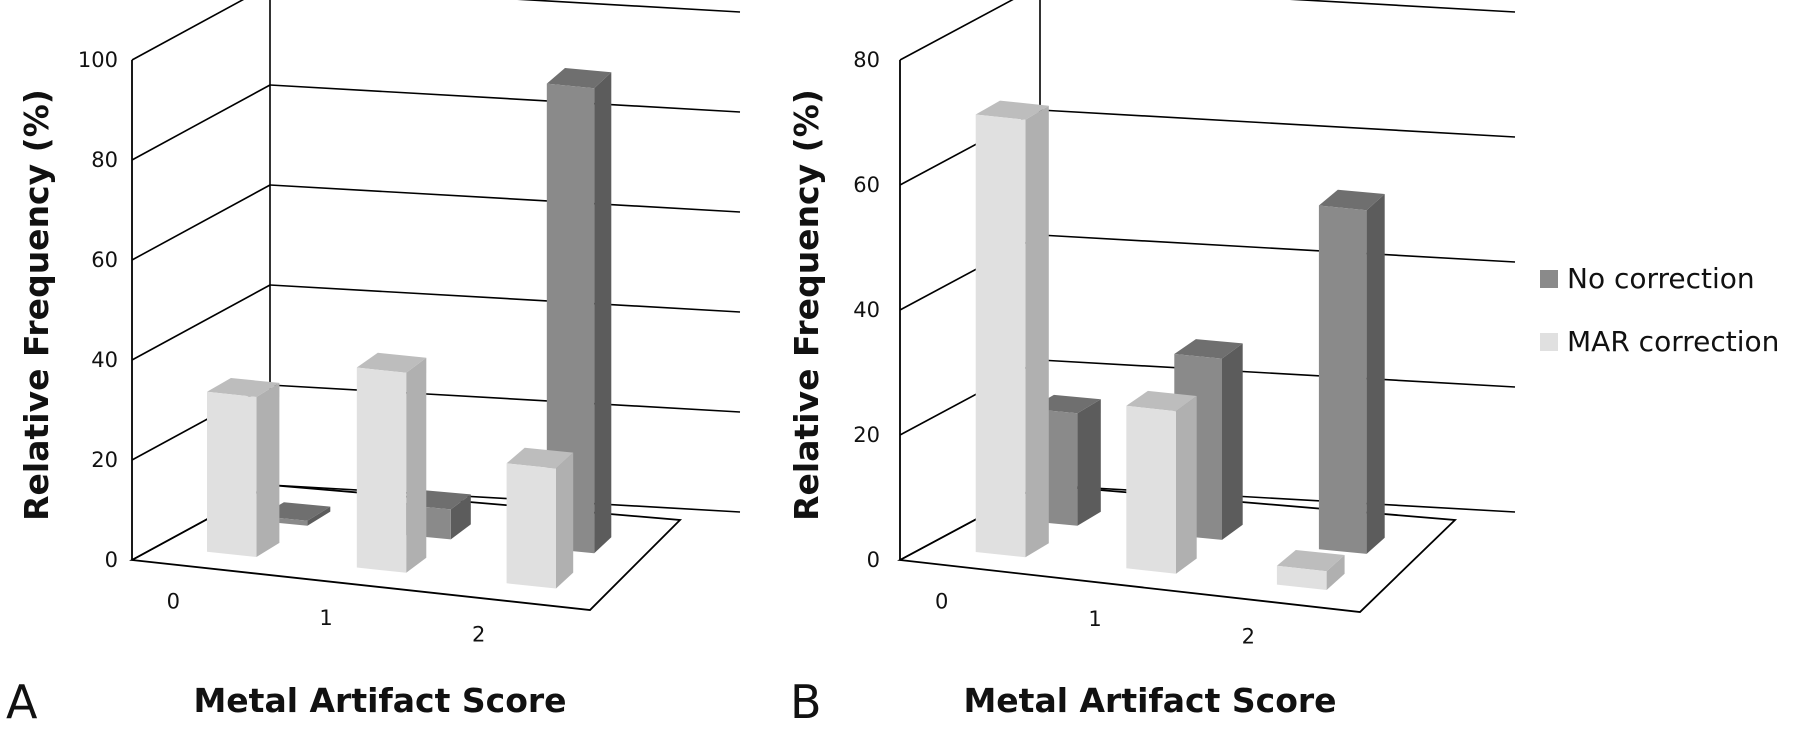  What do you see at coordinates (1232, 441) in the screenshot?
I see `bar-b-no-correction-1-side` at bounding box center [1232, 441].